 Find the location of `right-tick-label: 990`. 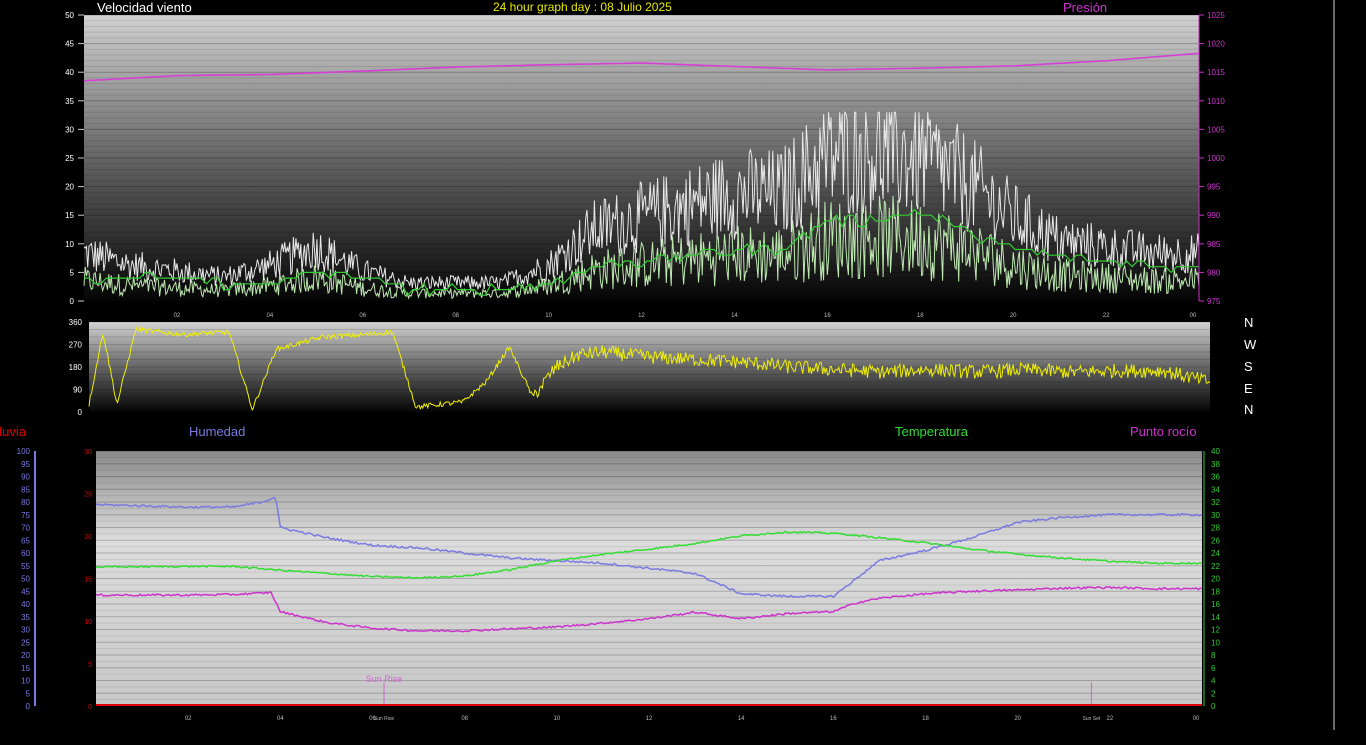

right-tick-label: 990 is located at coordinates (1214, 215).